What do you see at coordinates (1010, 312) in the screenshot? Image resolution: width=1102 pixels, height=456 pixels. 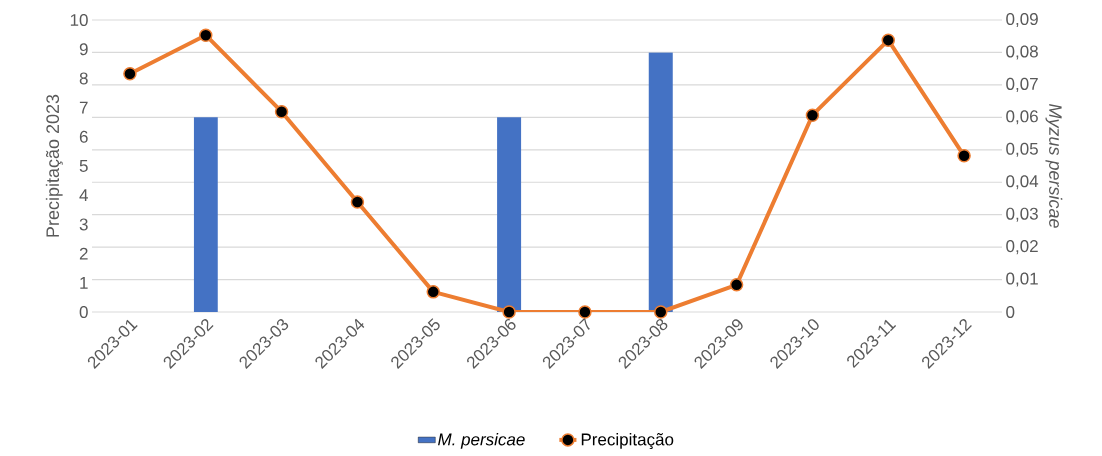 I see `y2-tick-label: 0` at bounding box center [1010, 312].